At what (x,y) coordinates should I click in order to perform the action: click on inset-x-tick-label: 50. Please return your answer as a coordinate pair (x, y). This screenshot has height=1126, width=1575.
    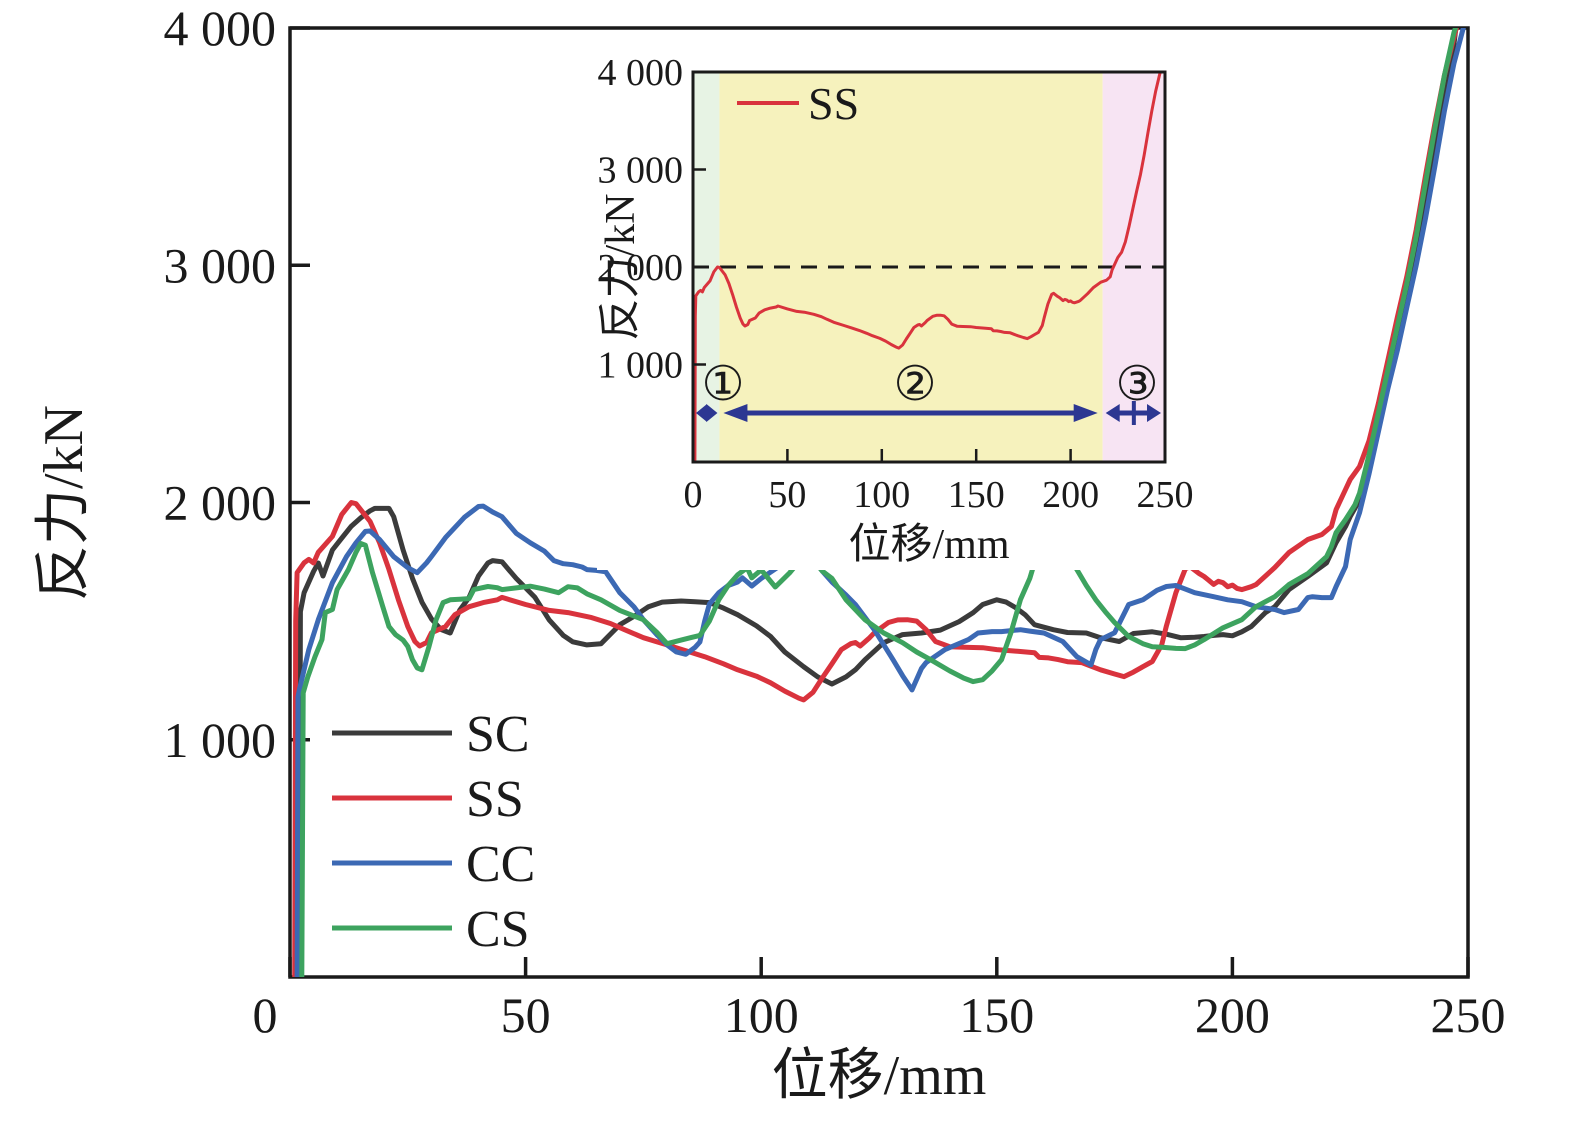
    Looking at the image, I should click on (787, 495).